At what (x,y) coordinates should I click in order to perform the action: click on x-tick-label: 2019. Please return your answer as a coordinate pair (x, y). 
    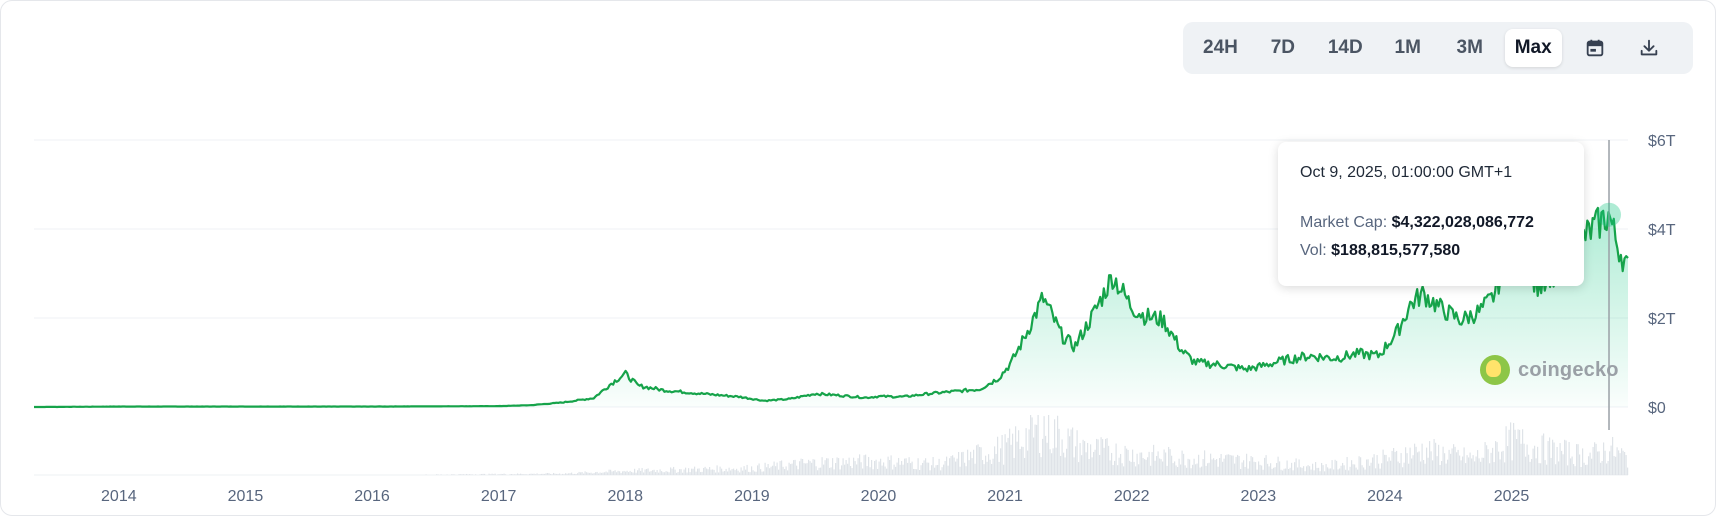
    Looking at the image, I should click on (752, 496).